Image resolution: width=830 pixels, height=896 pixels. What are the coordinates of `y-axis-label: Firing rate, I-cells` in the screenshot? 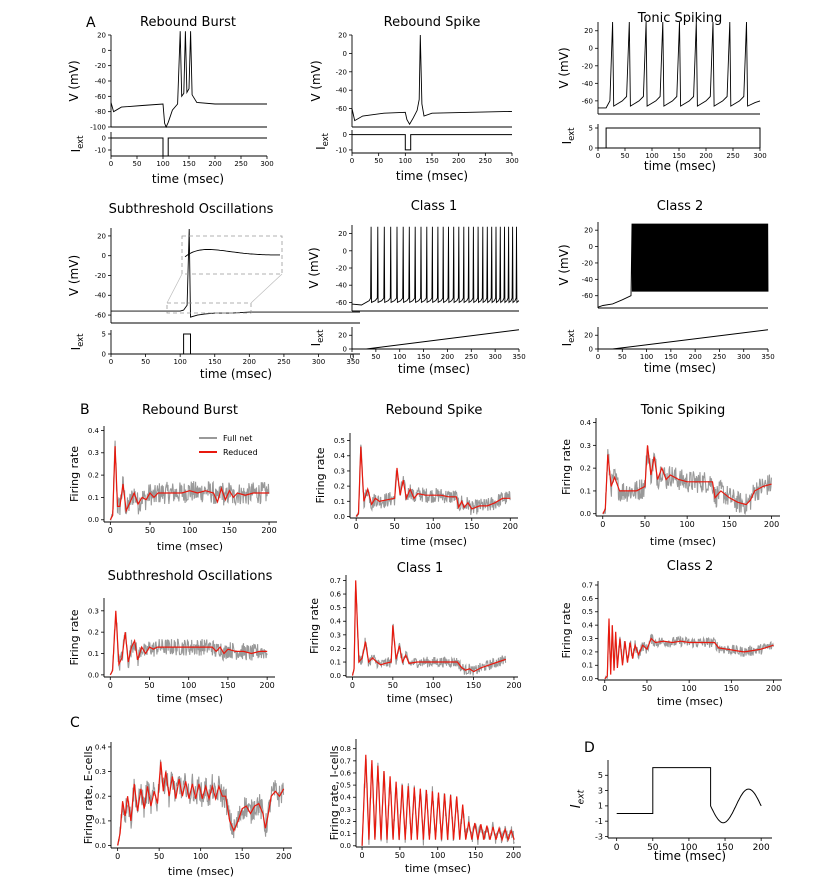 It's located at (334, 792).